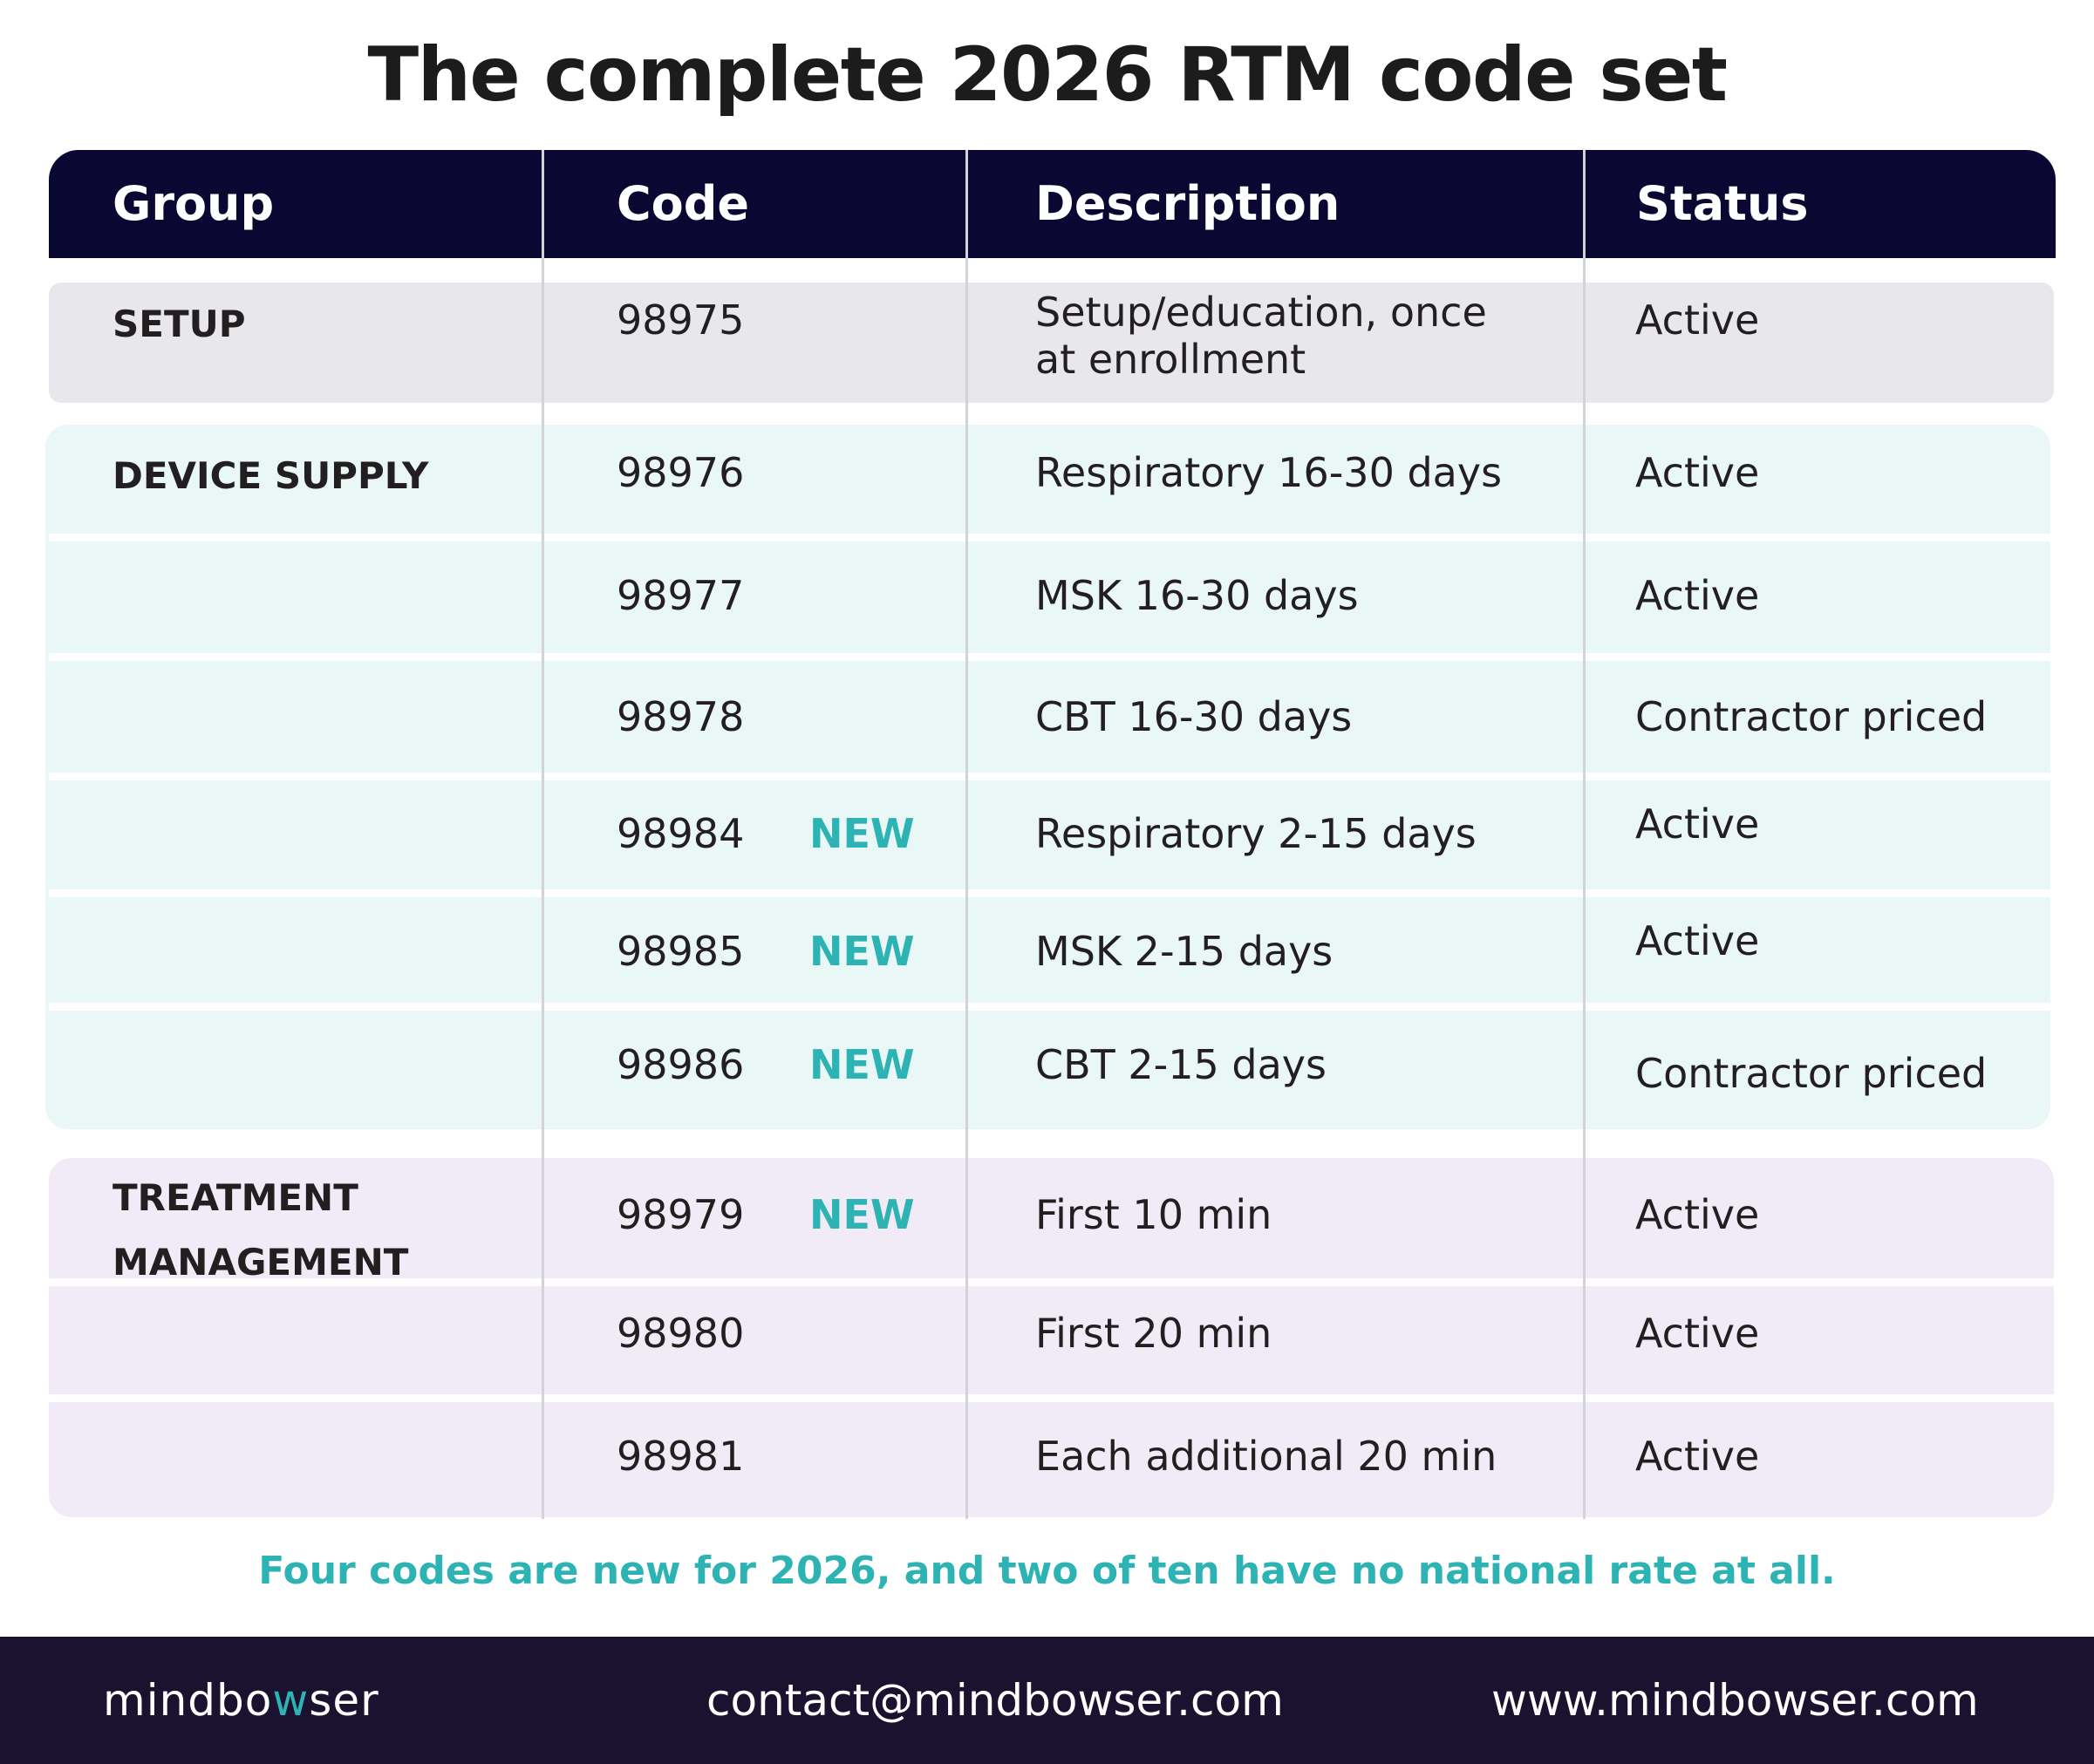  Describe the element at coordinates (179, 324) in the screenshot. I see `group-label-setup: SETUP` at that location.